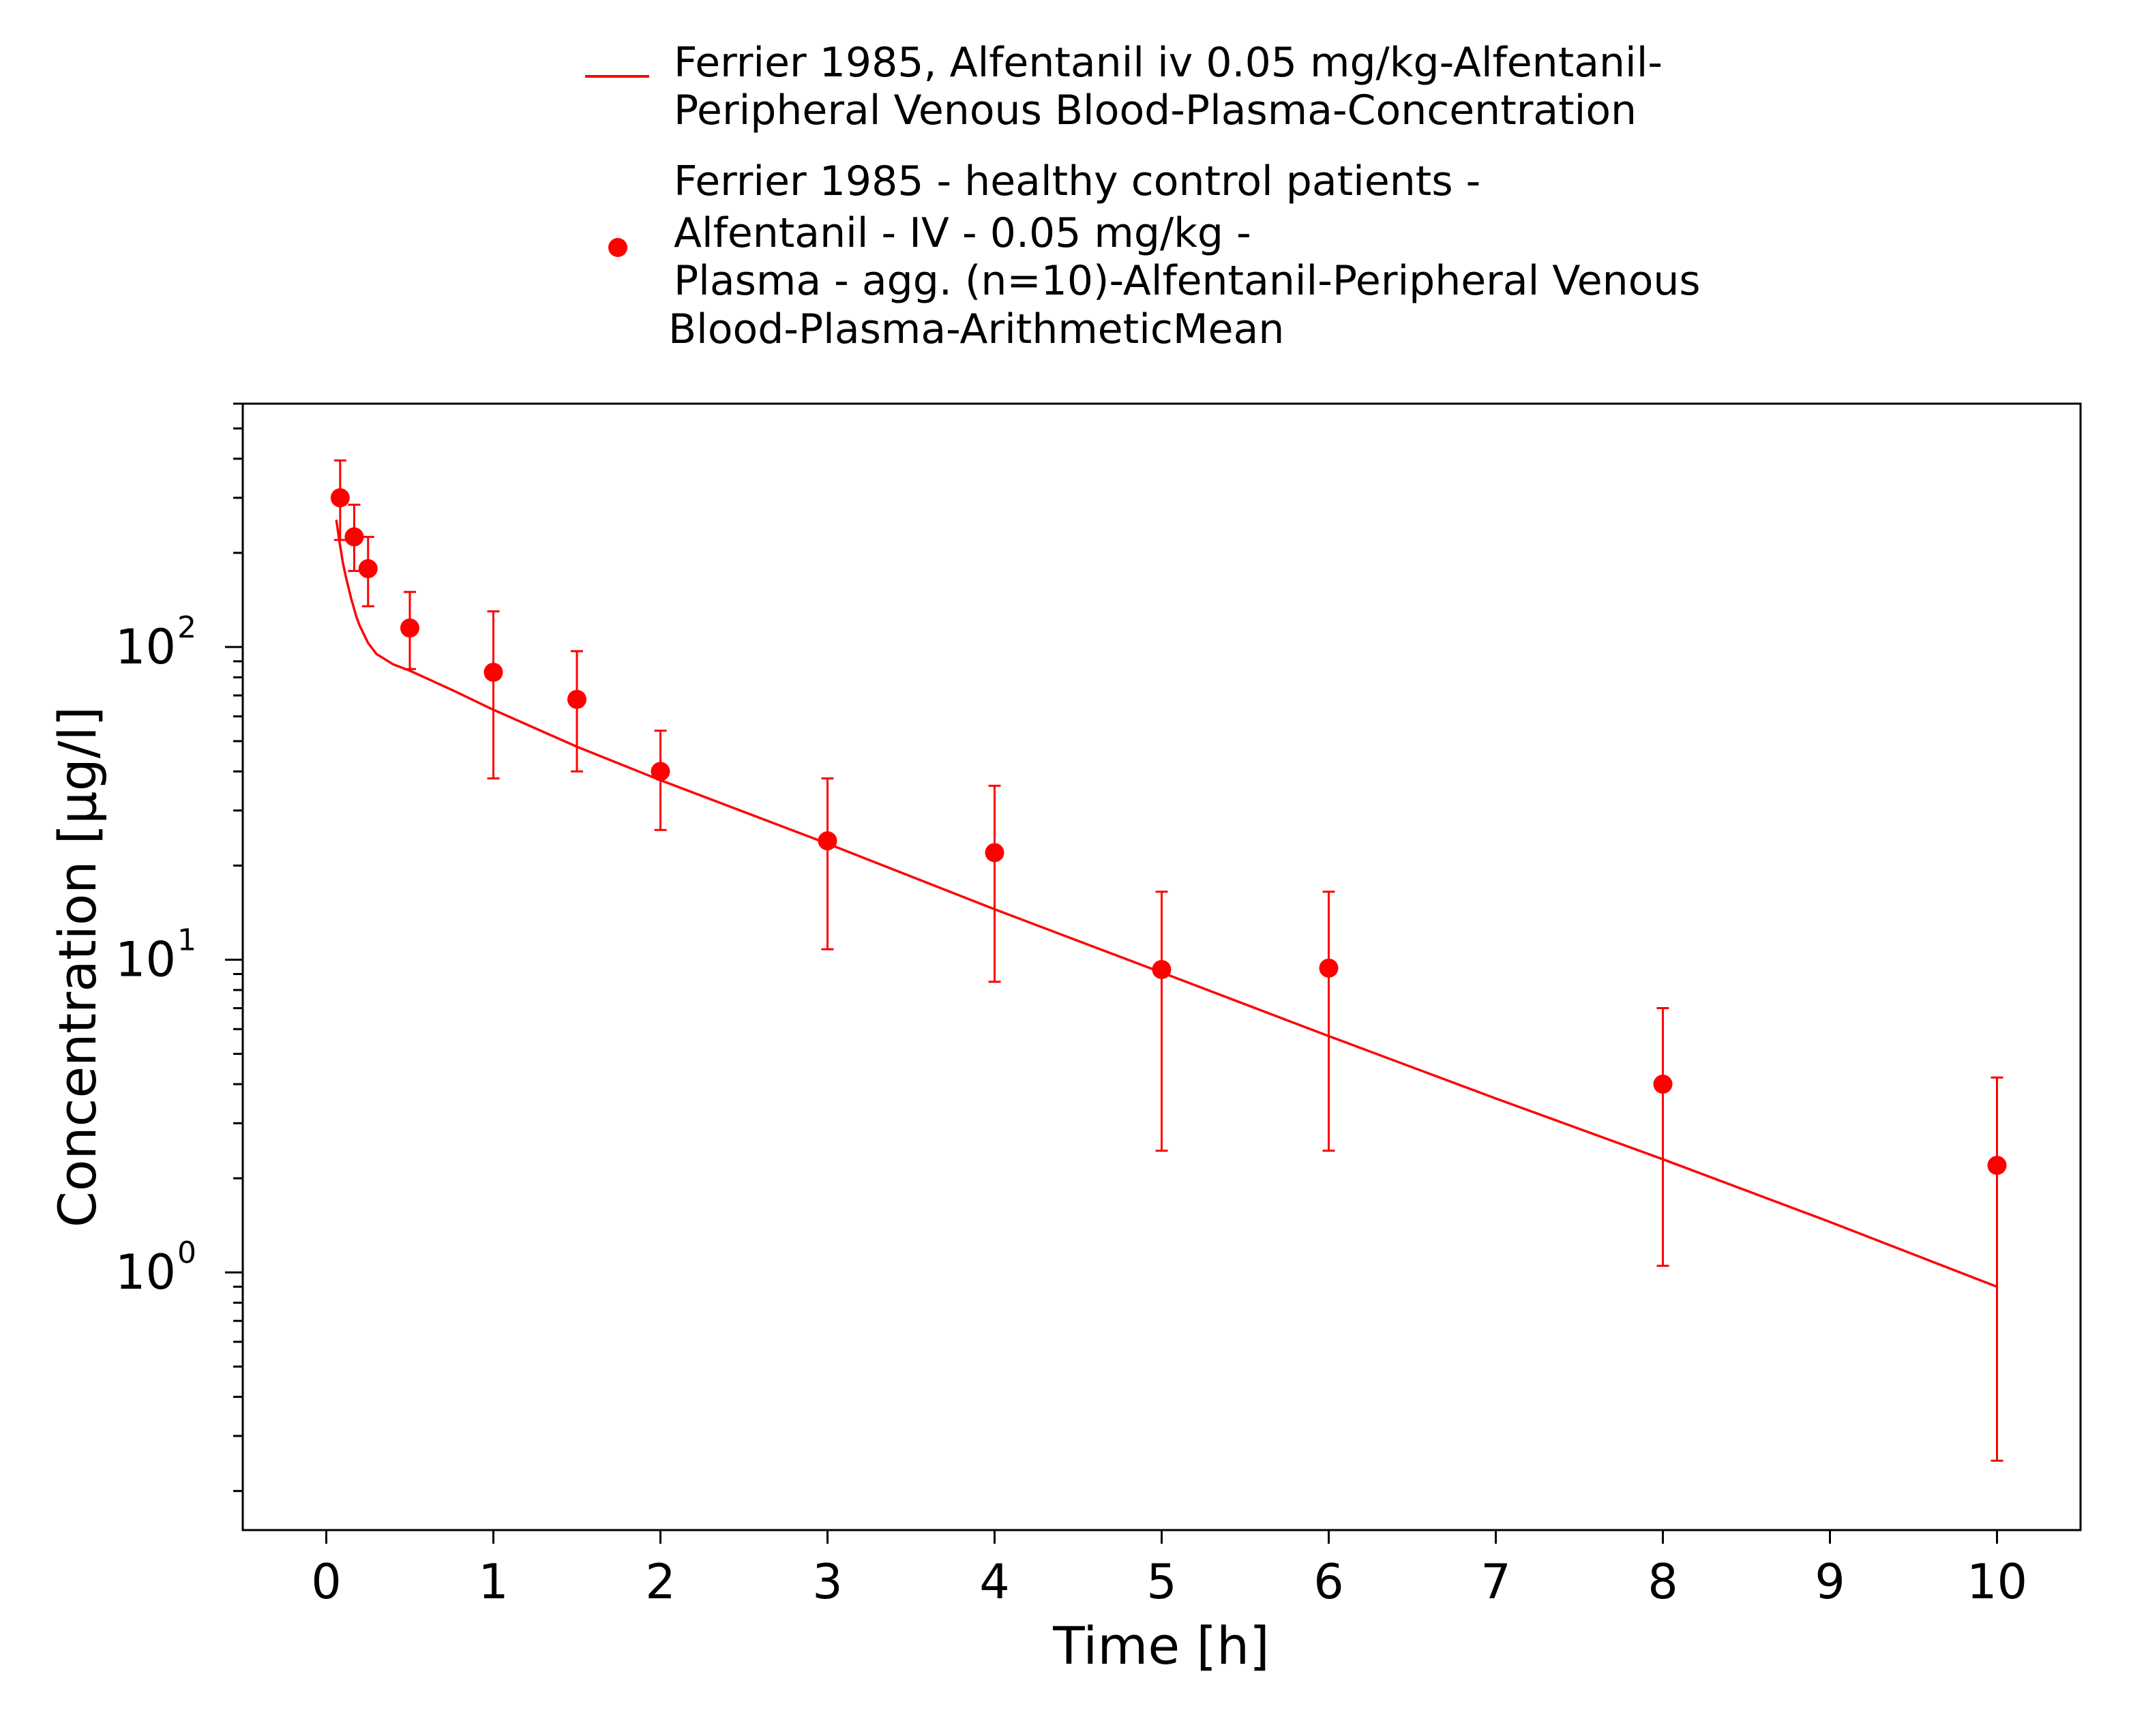 This screenshot has width=2131, height=1736. What do you see at coordinates (326, 1582) in the screenshot?
I see `x-tick-label: 0` at bounding box center [326, 1582].